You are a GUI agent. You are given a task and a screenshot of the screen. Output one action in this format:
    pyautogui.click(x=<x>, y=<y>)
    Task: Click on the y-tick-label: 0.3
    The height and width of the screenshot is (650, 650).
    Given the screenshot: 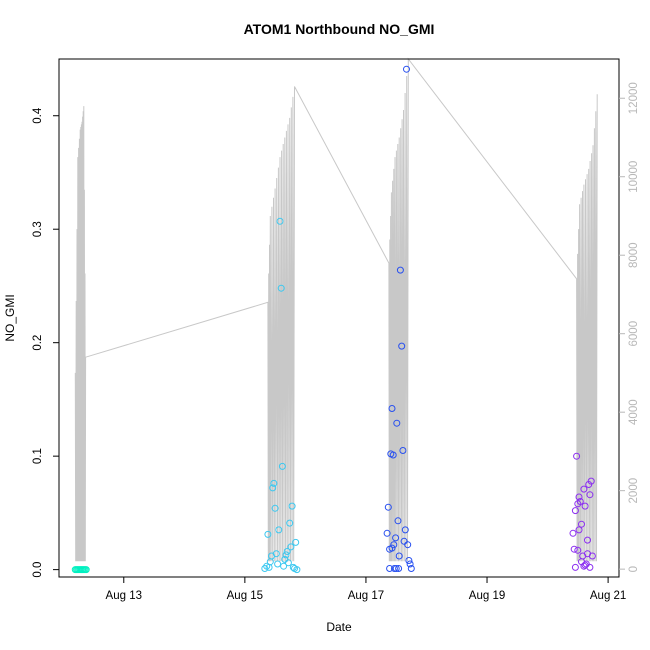 What is the action you would take?
    pyautogui.click(x=38, y=229)
    